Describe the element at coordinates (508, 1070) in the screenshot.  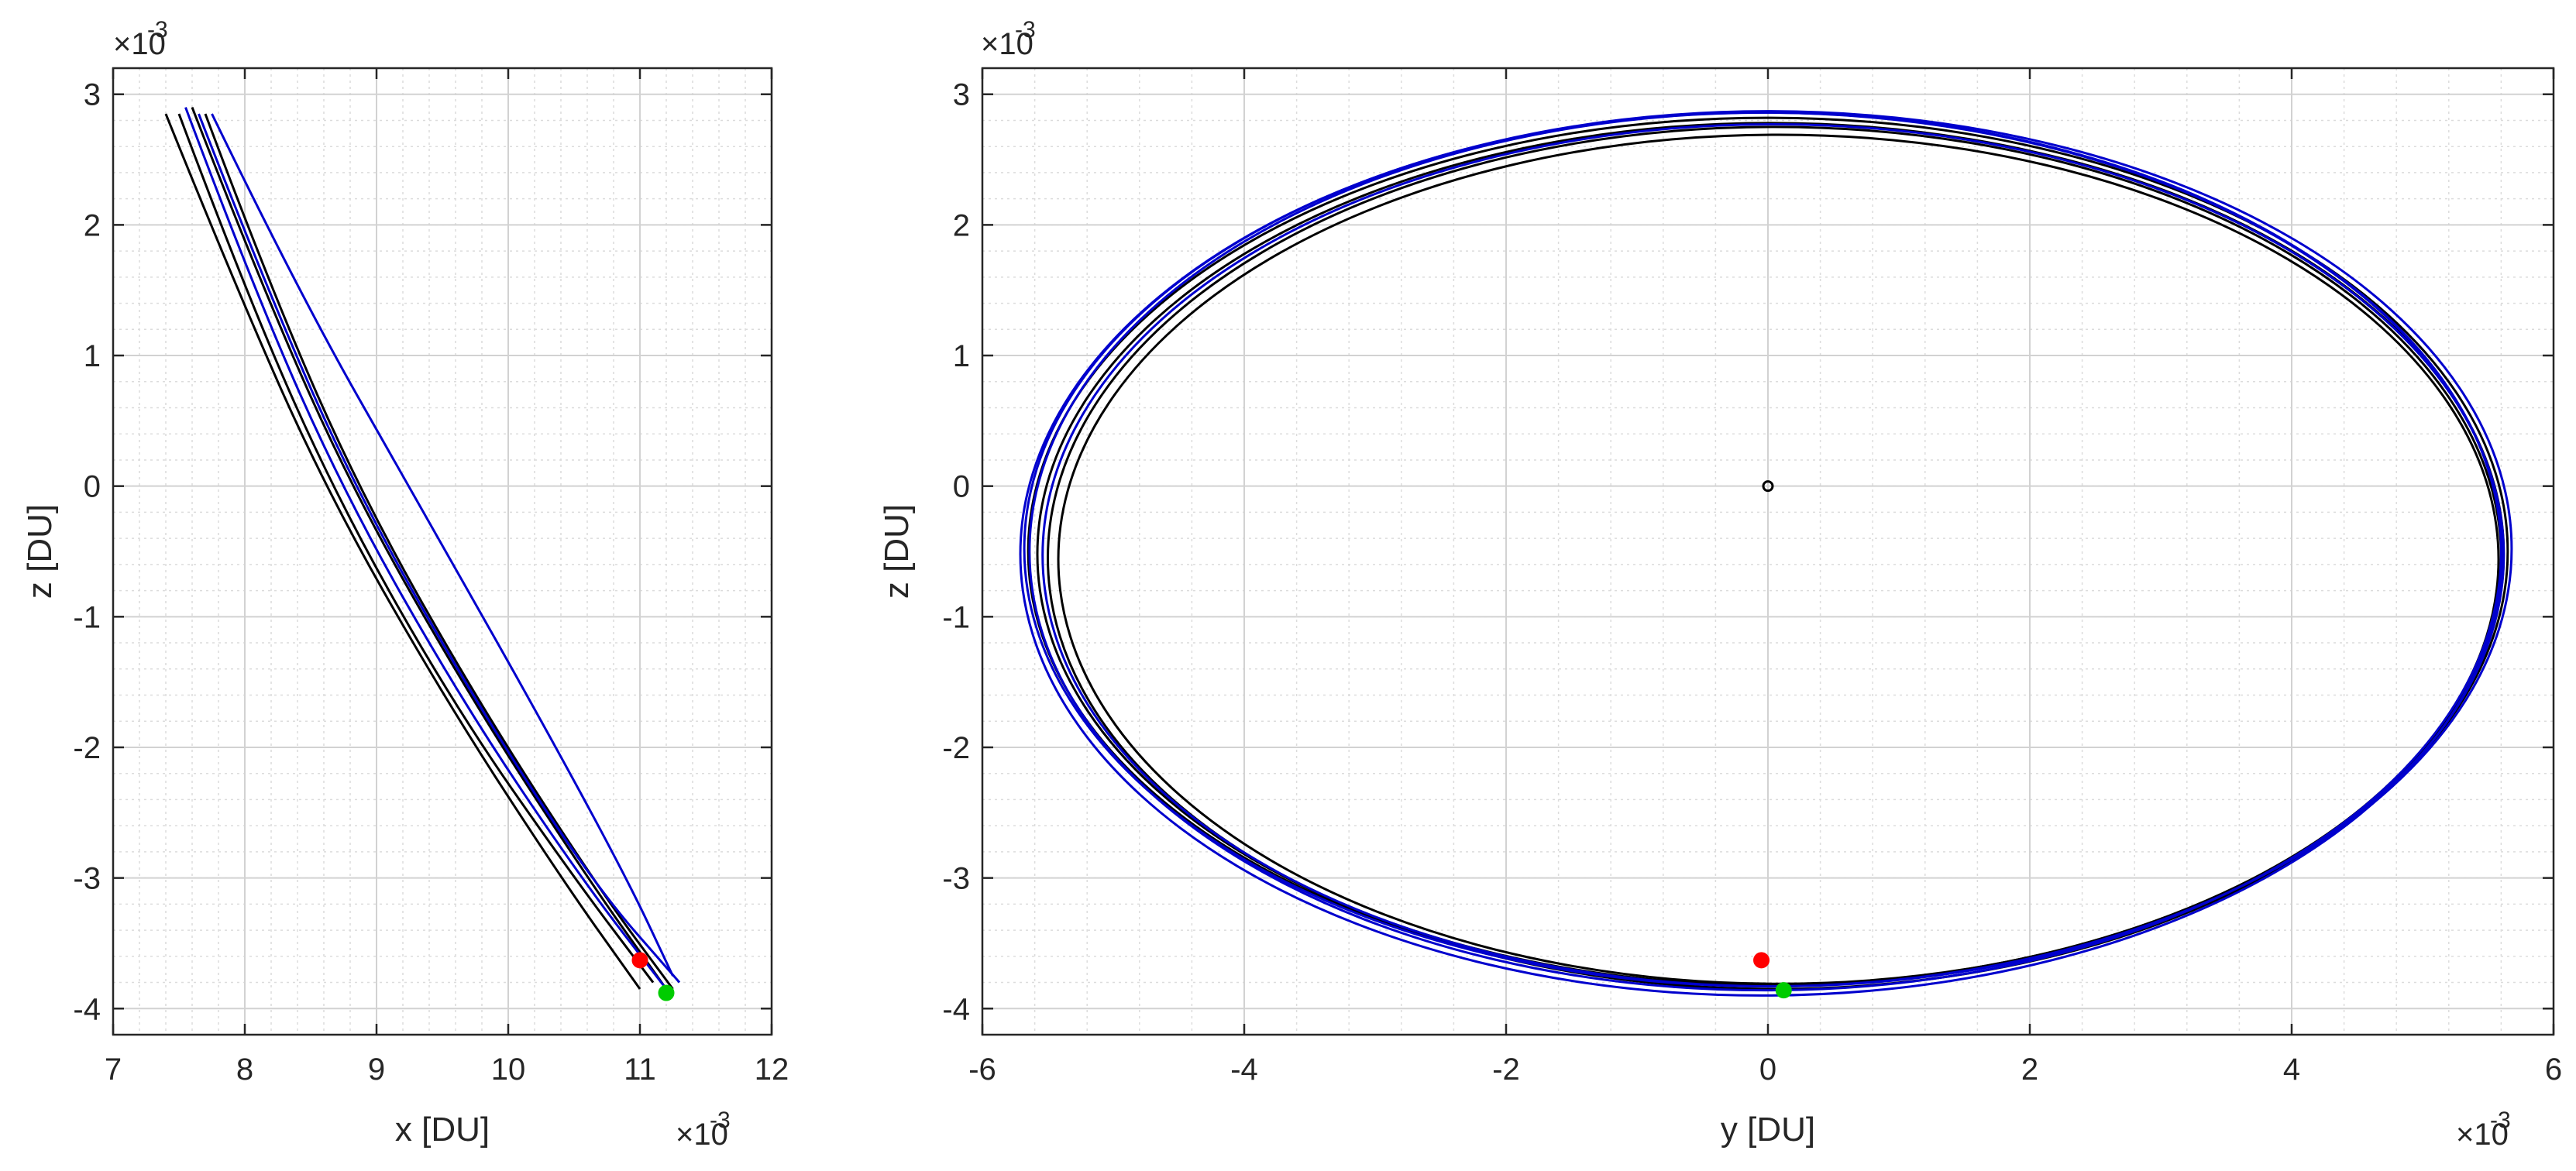
I see `x-tick-label: 10` at that location.